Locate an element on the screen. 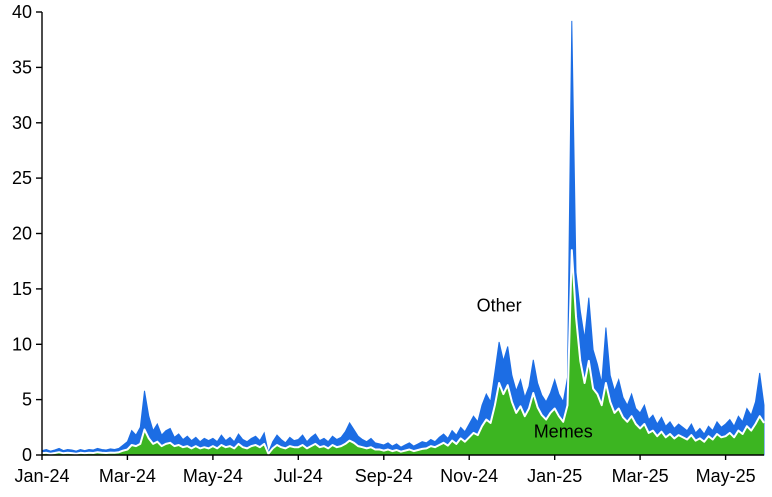  y-tick-label: 30 is located at coordinates (22, 123).